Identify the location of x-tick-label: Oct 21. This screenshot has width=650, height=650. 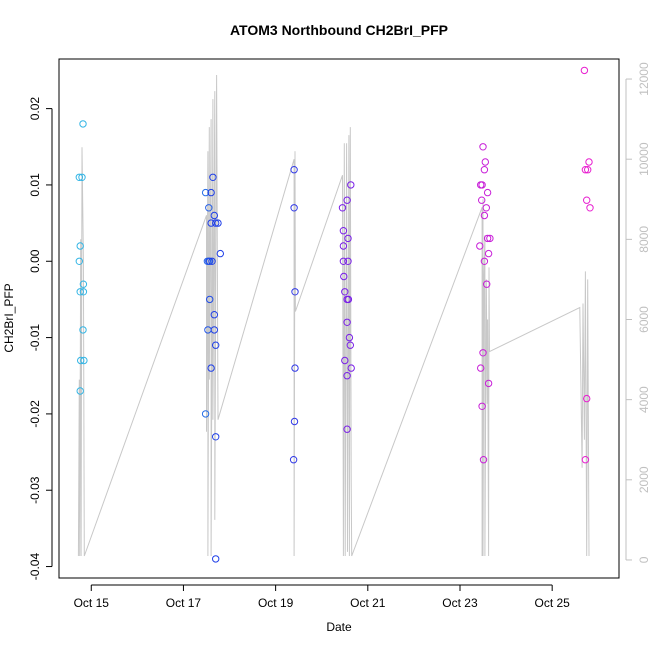
(368, 603).